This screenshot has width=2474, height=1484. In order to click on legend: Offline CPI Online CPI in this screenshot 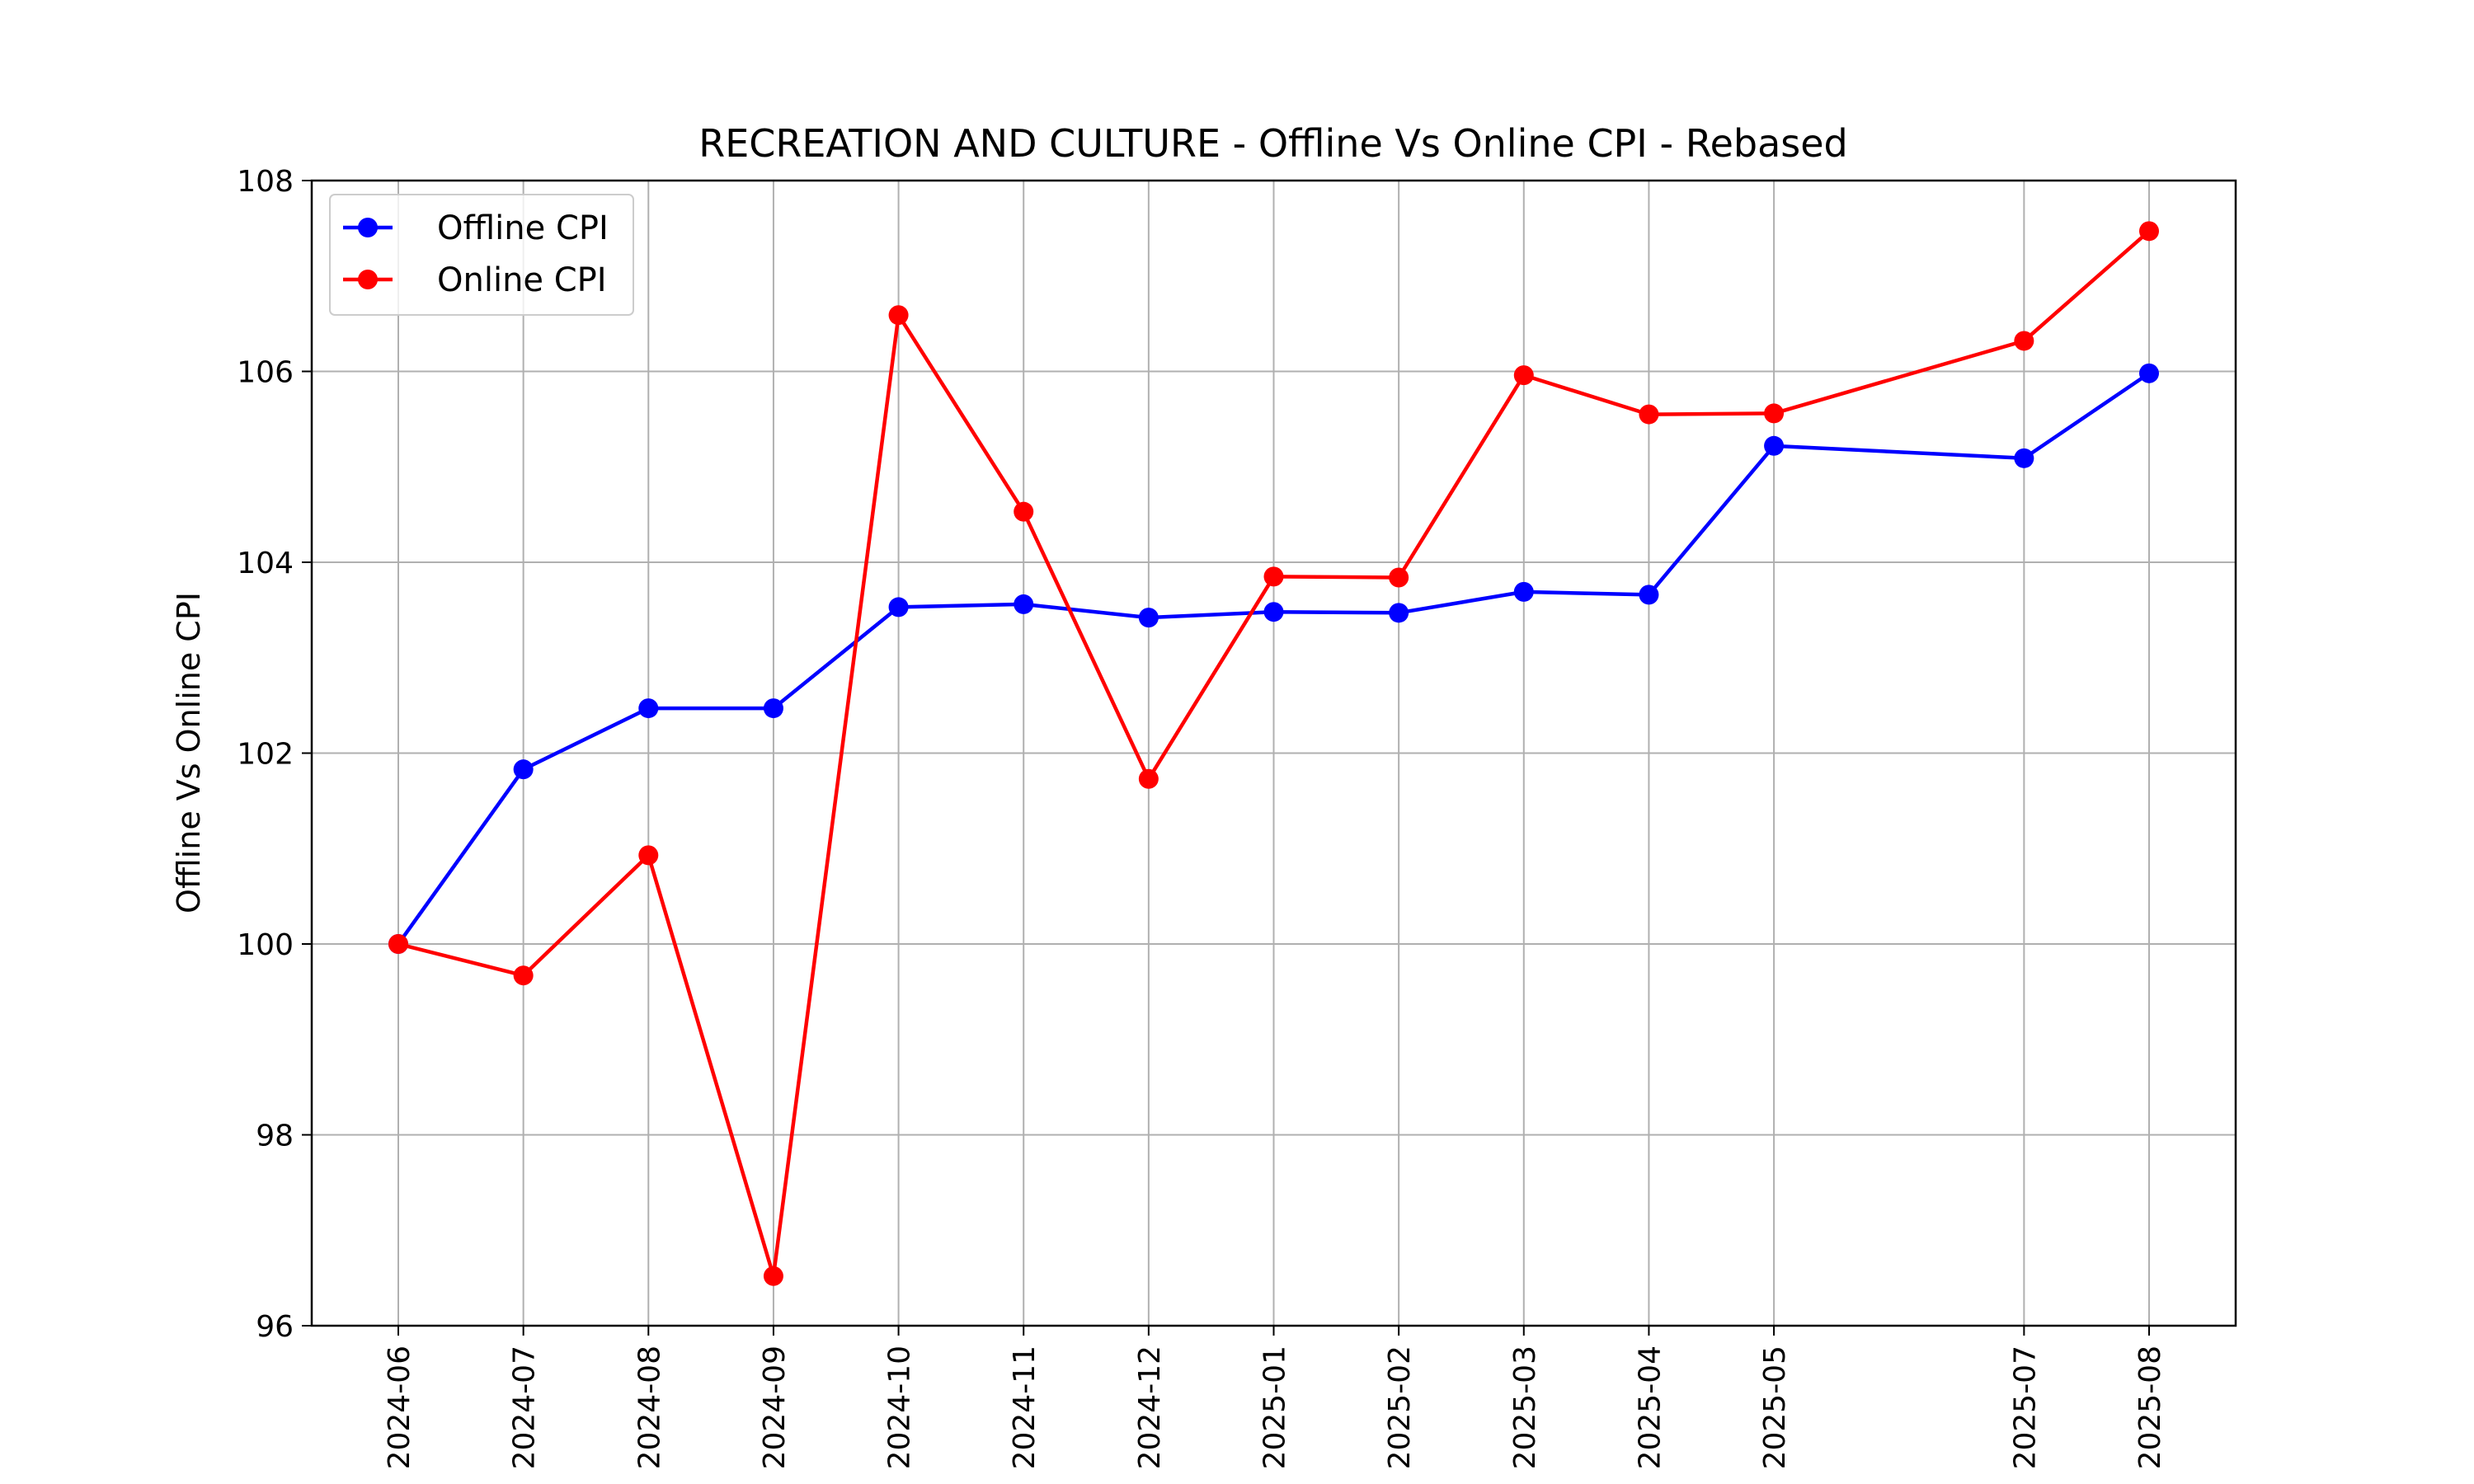, I will do `click(481, 255)`.